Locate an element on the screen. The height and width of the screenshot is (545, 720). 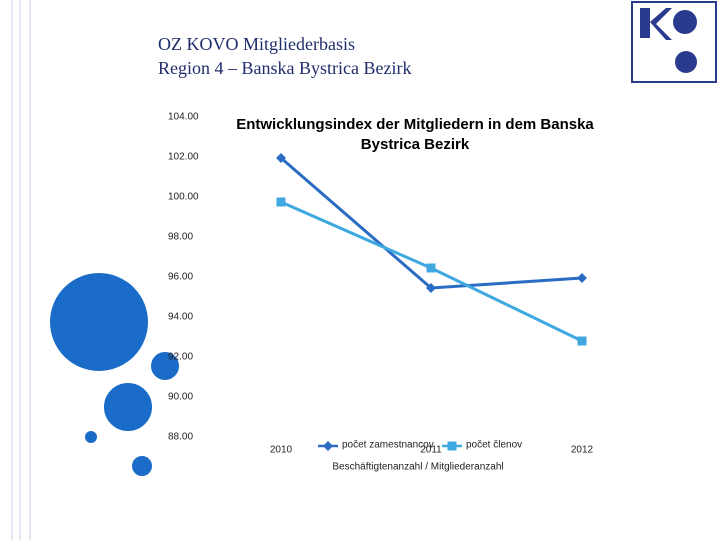
x-tick-label: 2011 is located at coordinates (431, 450).